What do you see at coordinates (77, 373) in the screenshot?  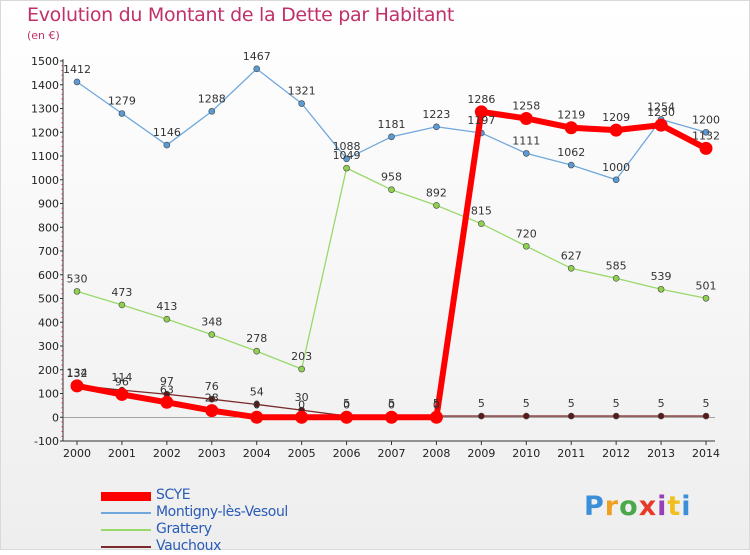 I see `data-label: 132` at bounding box center [77, 373].